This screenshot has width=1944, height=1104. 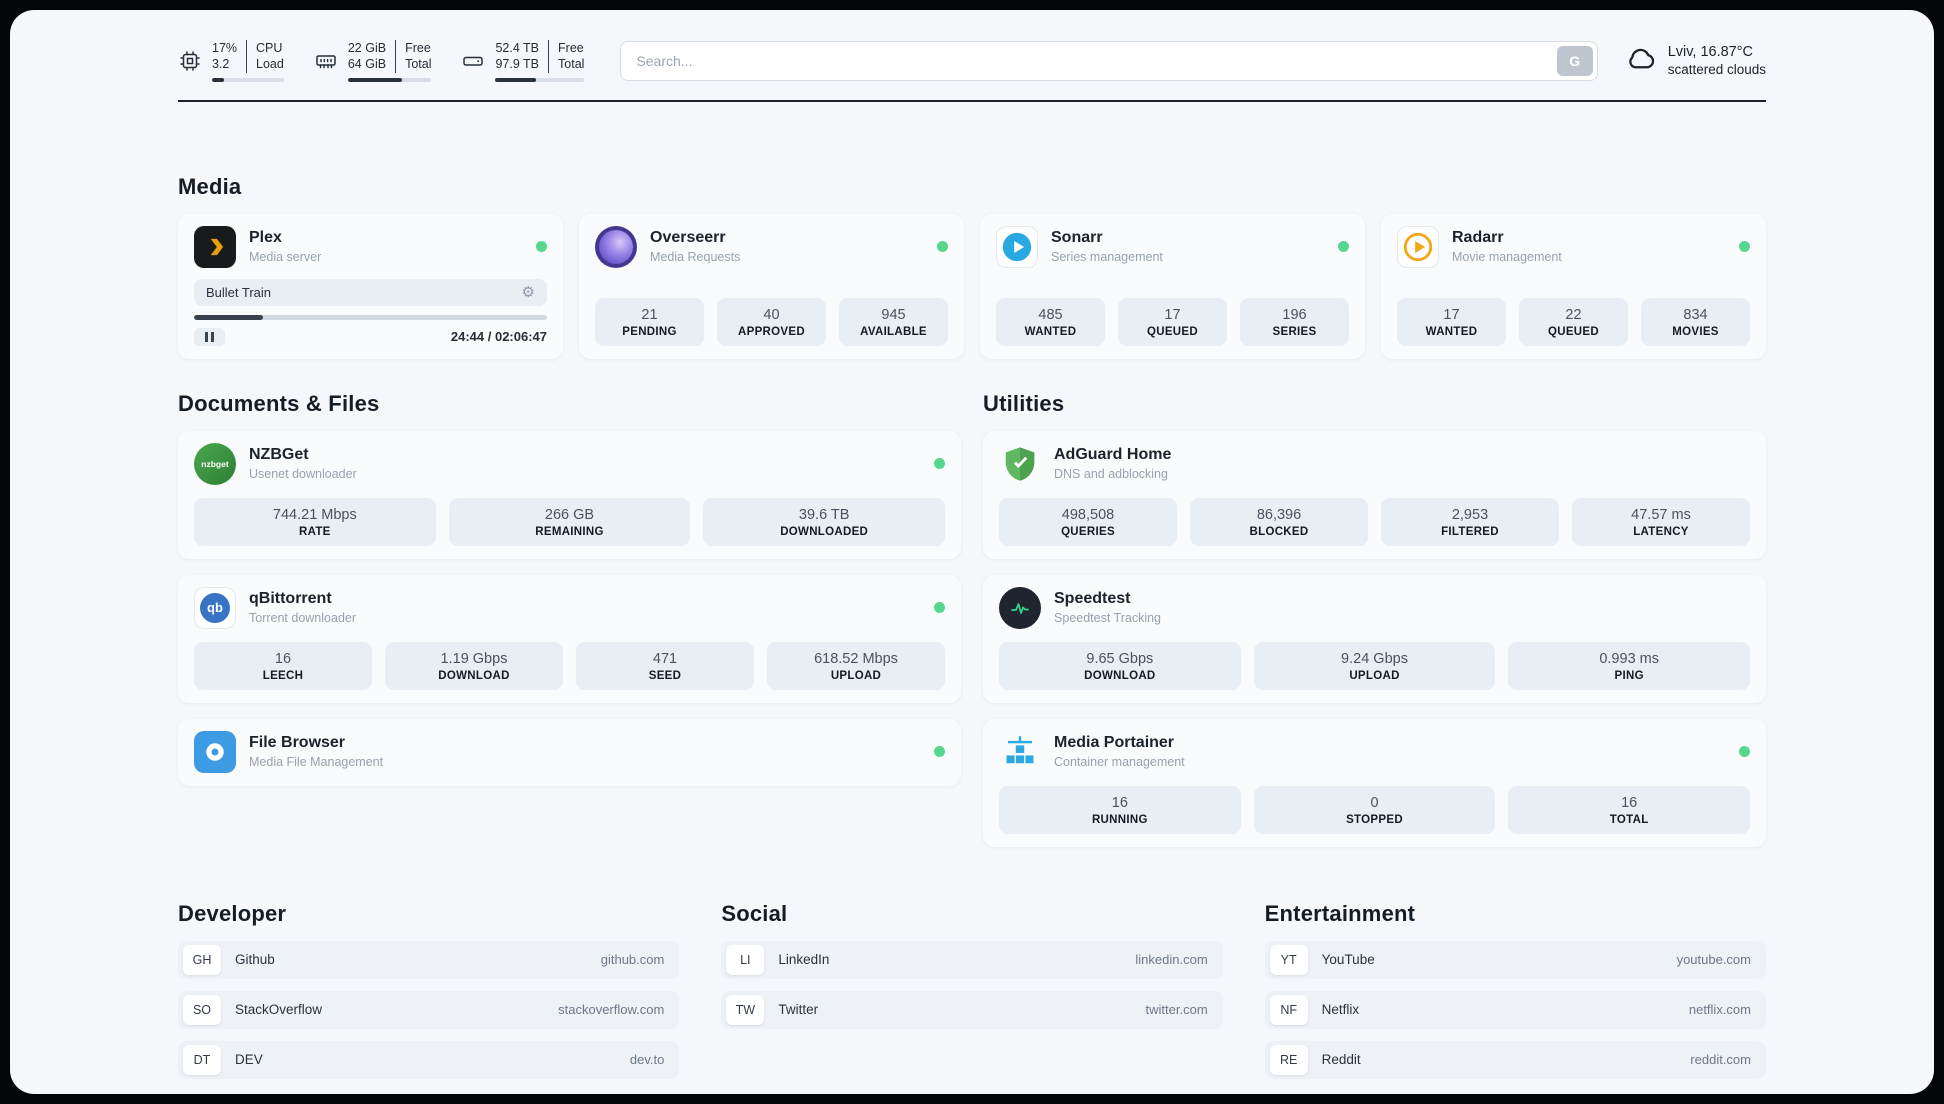 What do you see at coordinates (210, 186) in the screenshot?
I see `media-section-title: Media` at bounding box center [210, 186].